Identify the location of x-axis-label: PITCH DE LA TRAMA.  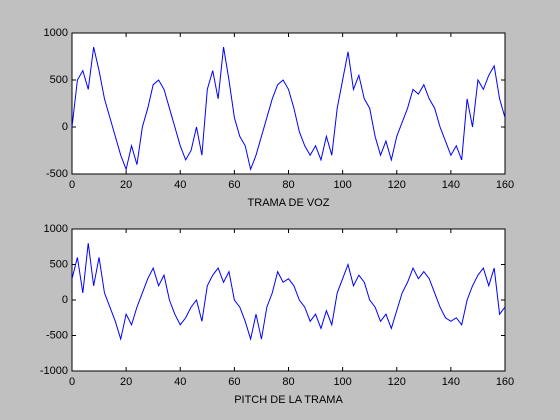
(288, 400).